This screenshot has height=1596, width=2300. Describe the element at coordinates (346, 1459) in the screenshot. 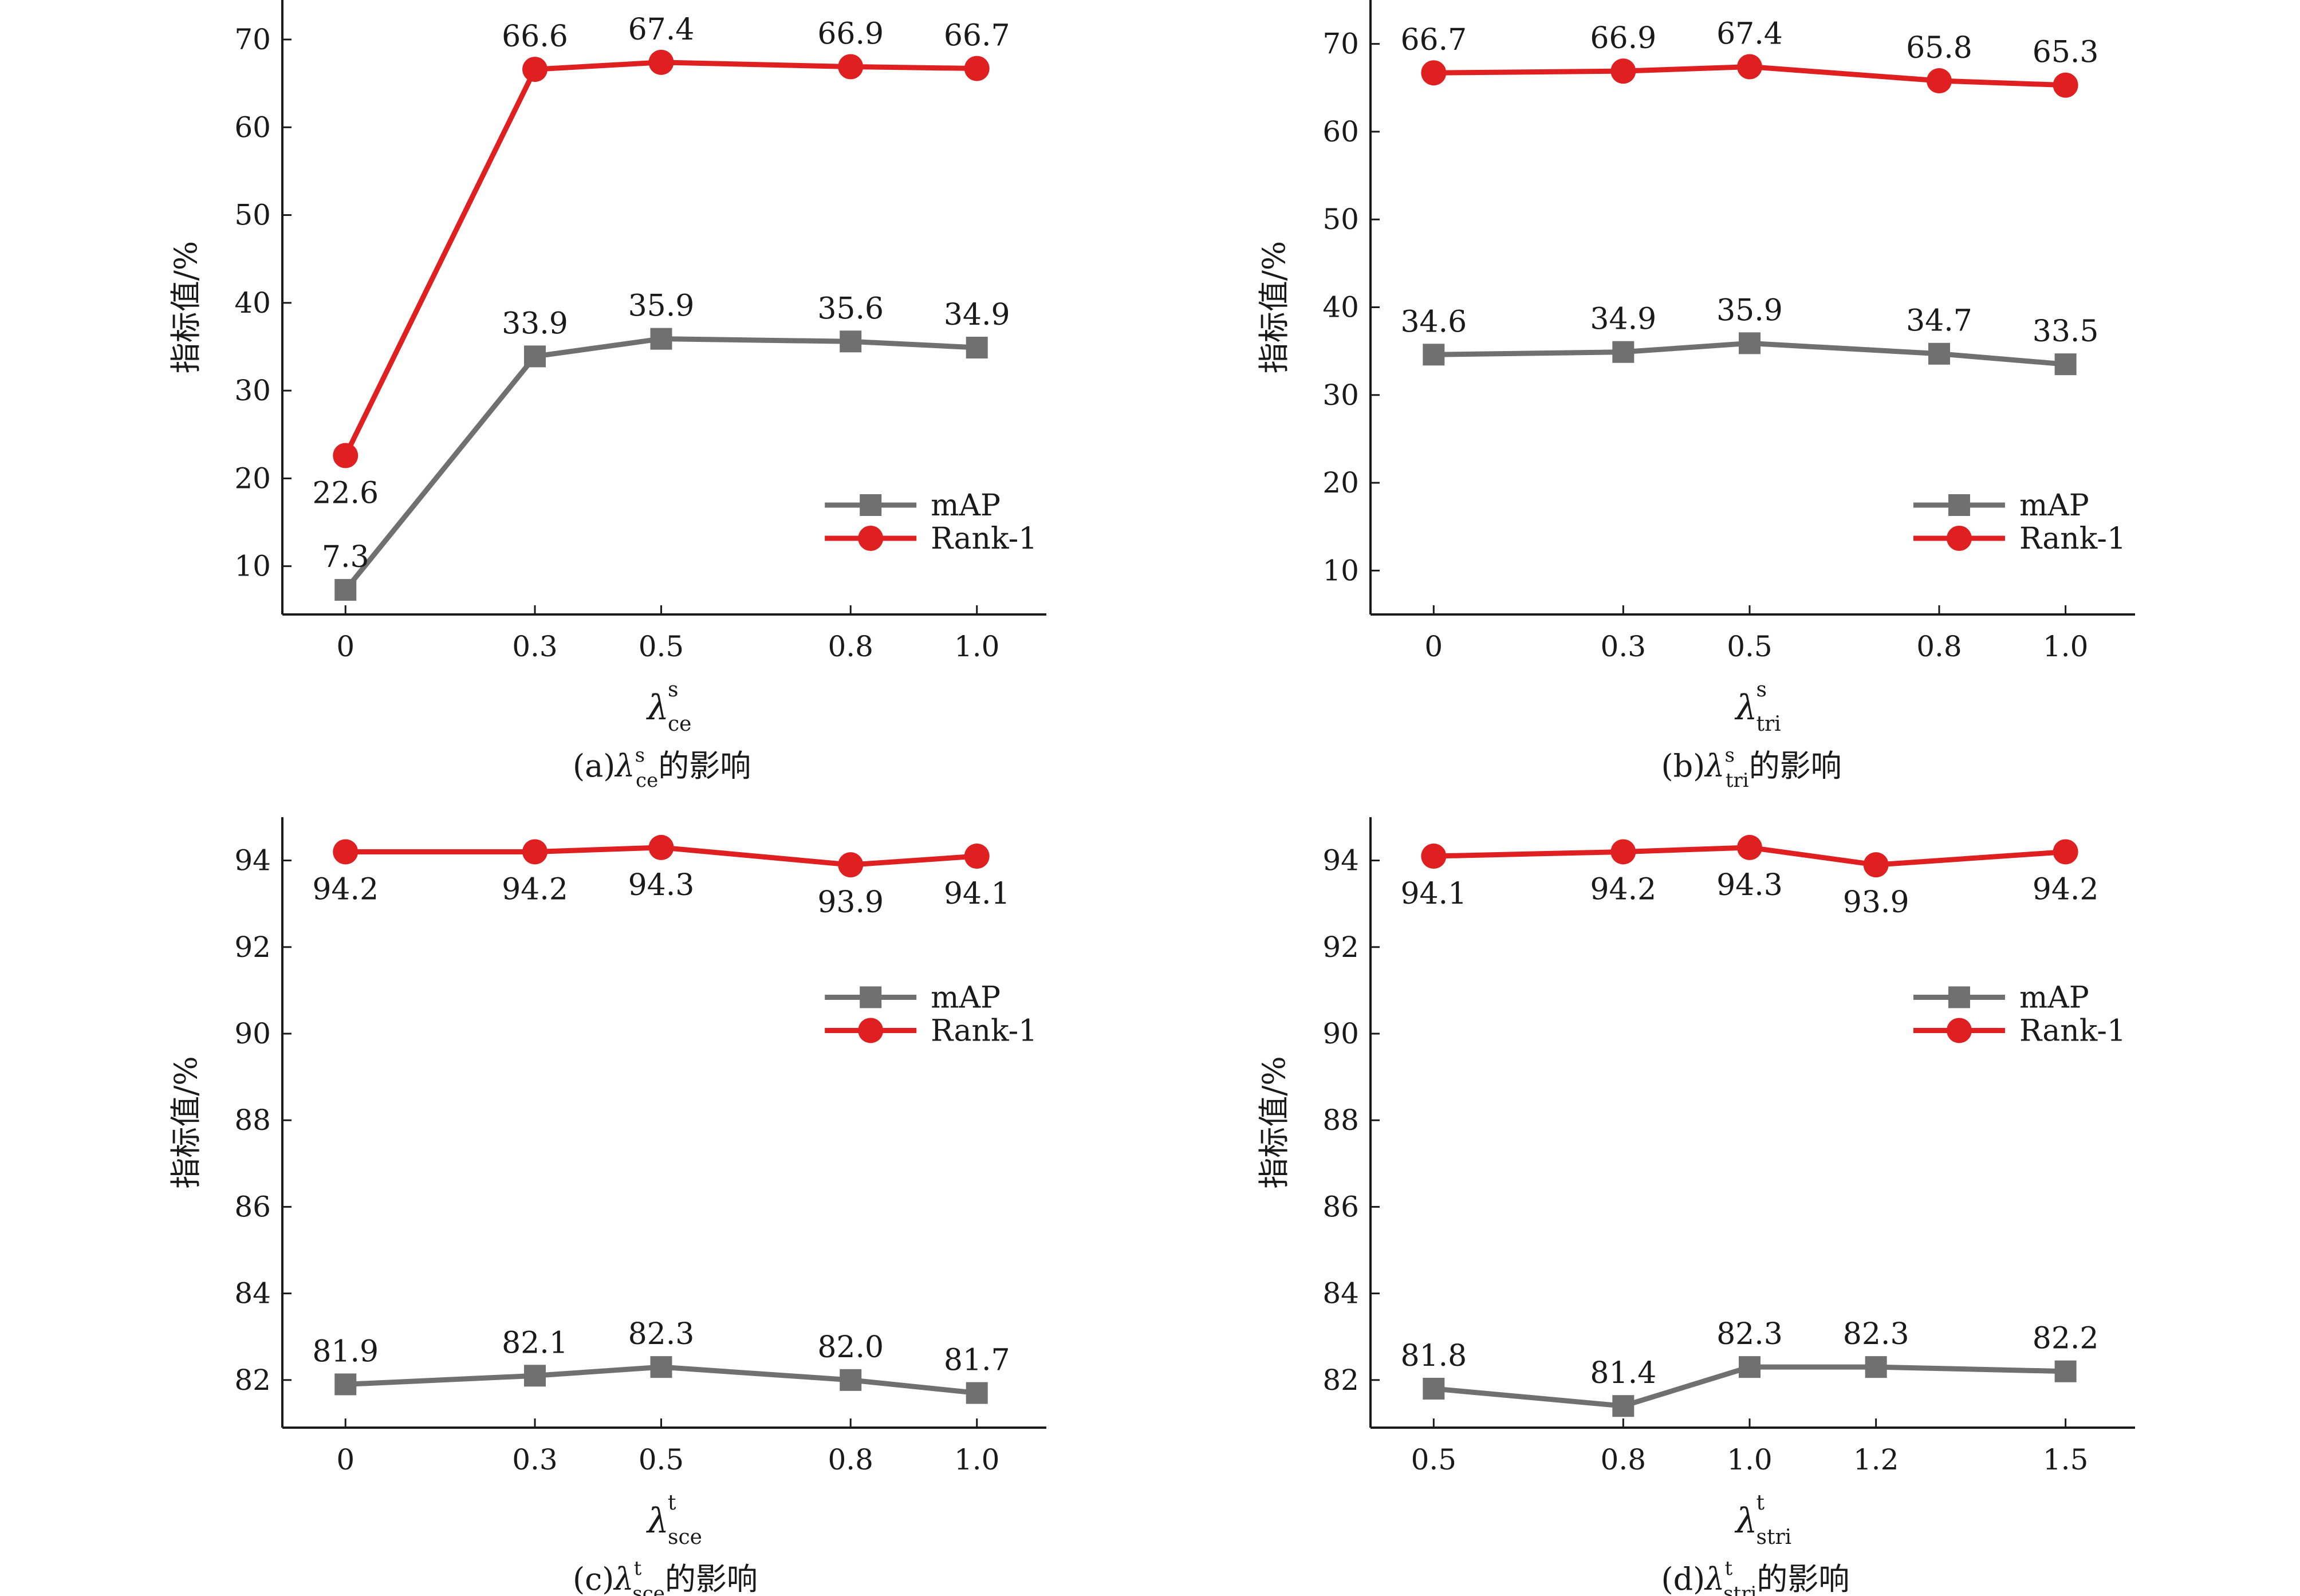

I see `x-tick-label: 0` at that location.